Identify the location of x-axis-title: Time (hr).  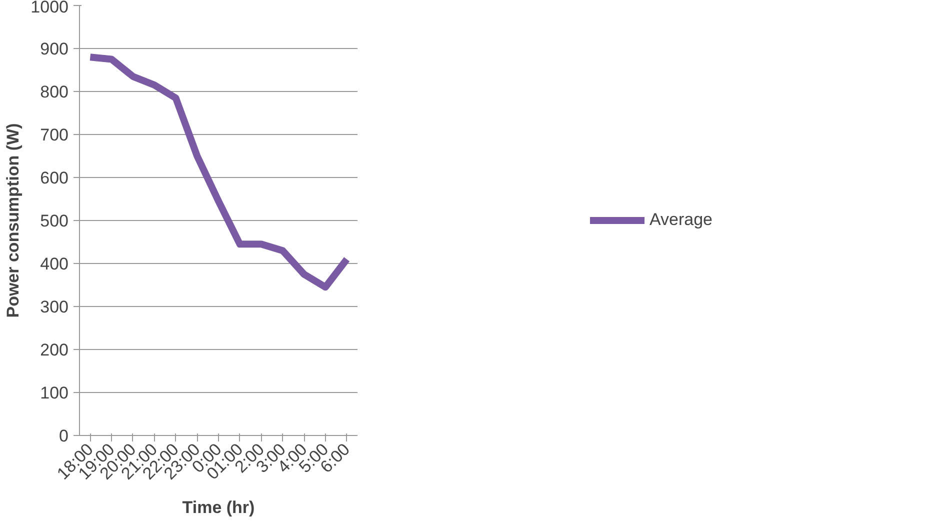
(218, 508).